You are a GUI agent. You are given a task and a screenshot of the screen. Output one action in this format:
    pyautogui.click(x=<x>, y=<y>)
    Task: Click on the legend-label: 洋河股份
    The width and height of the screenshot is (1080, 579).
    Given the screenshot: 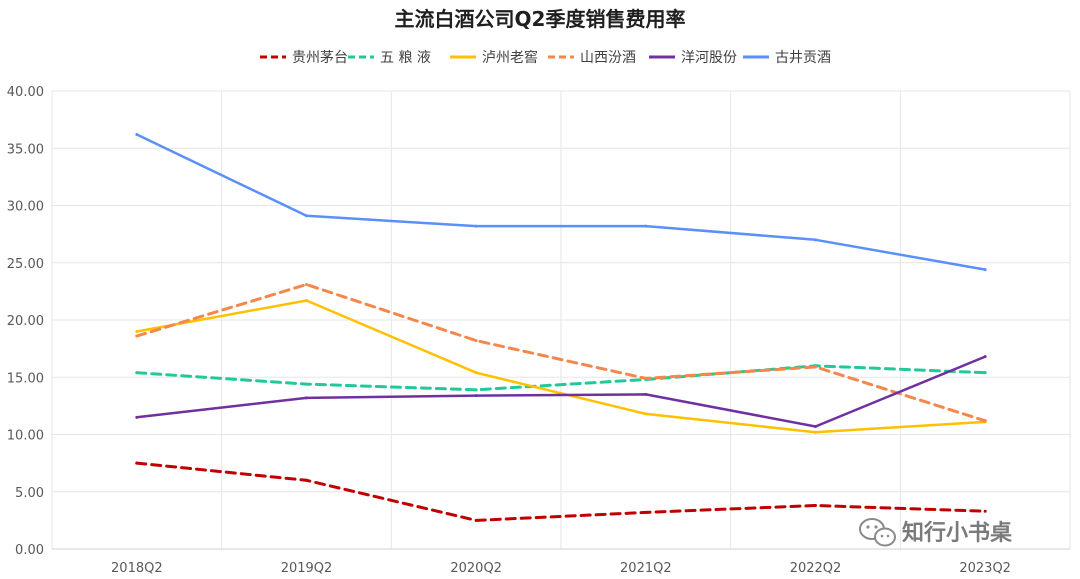 What is the action you would take?
    pyautogui.click(x=709, y=58)
    